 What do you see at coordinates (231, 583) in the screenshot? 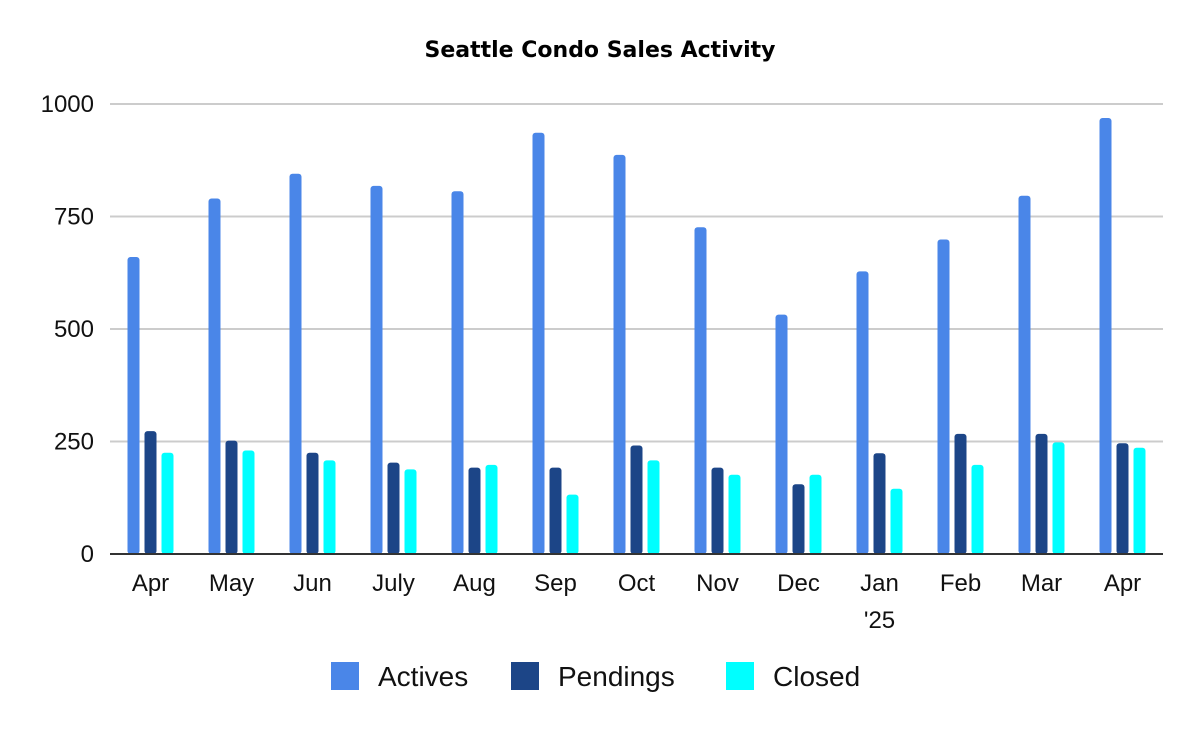
I see `x-tick-label: May` at bounding box center [231, 583].